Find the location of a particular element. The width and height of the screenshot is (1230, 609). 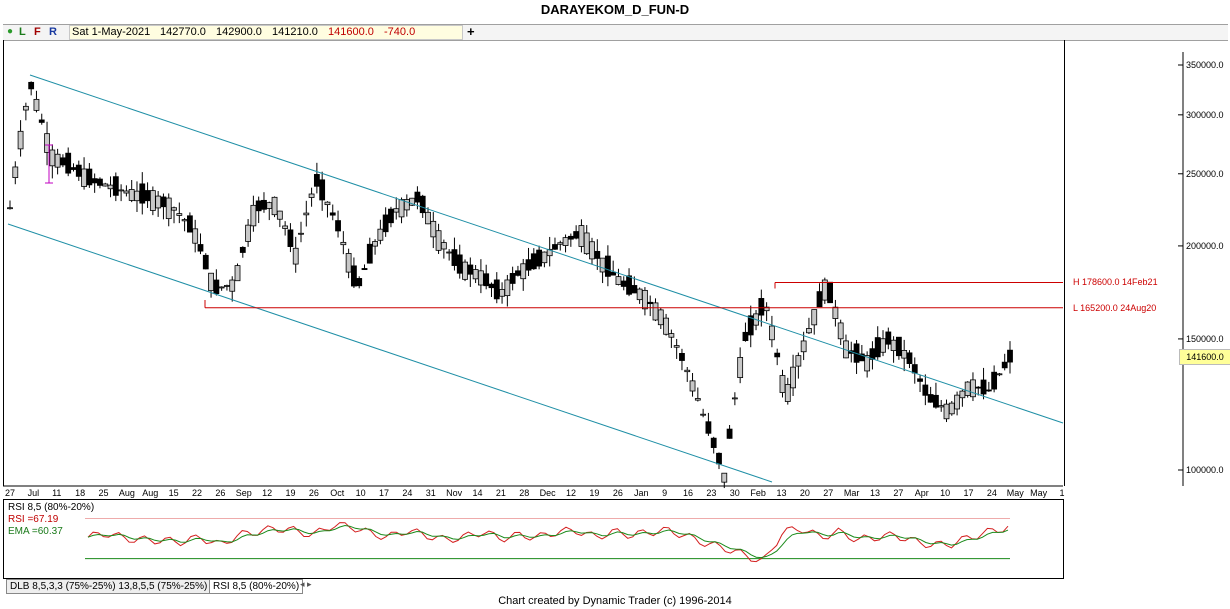

rsi-panel is located at coordinates (533, 539).